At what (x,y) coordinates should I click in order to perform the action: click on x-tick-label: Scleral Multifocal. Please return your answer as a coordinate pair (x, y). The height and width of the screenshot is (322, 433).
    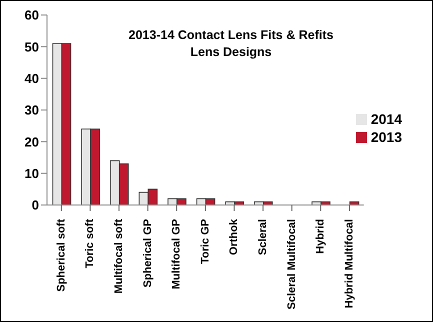
    Looking at the image, I should click on (292, 264).